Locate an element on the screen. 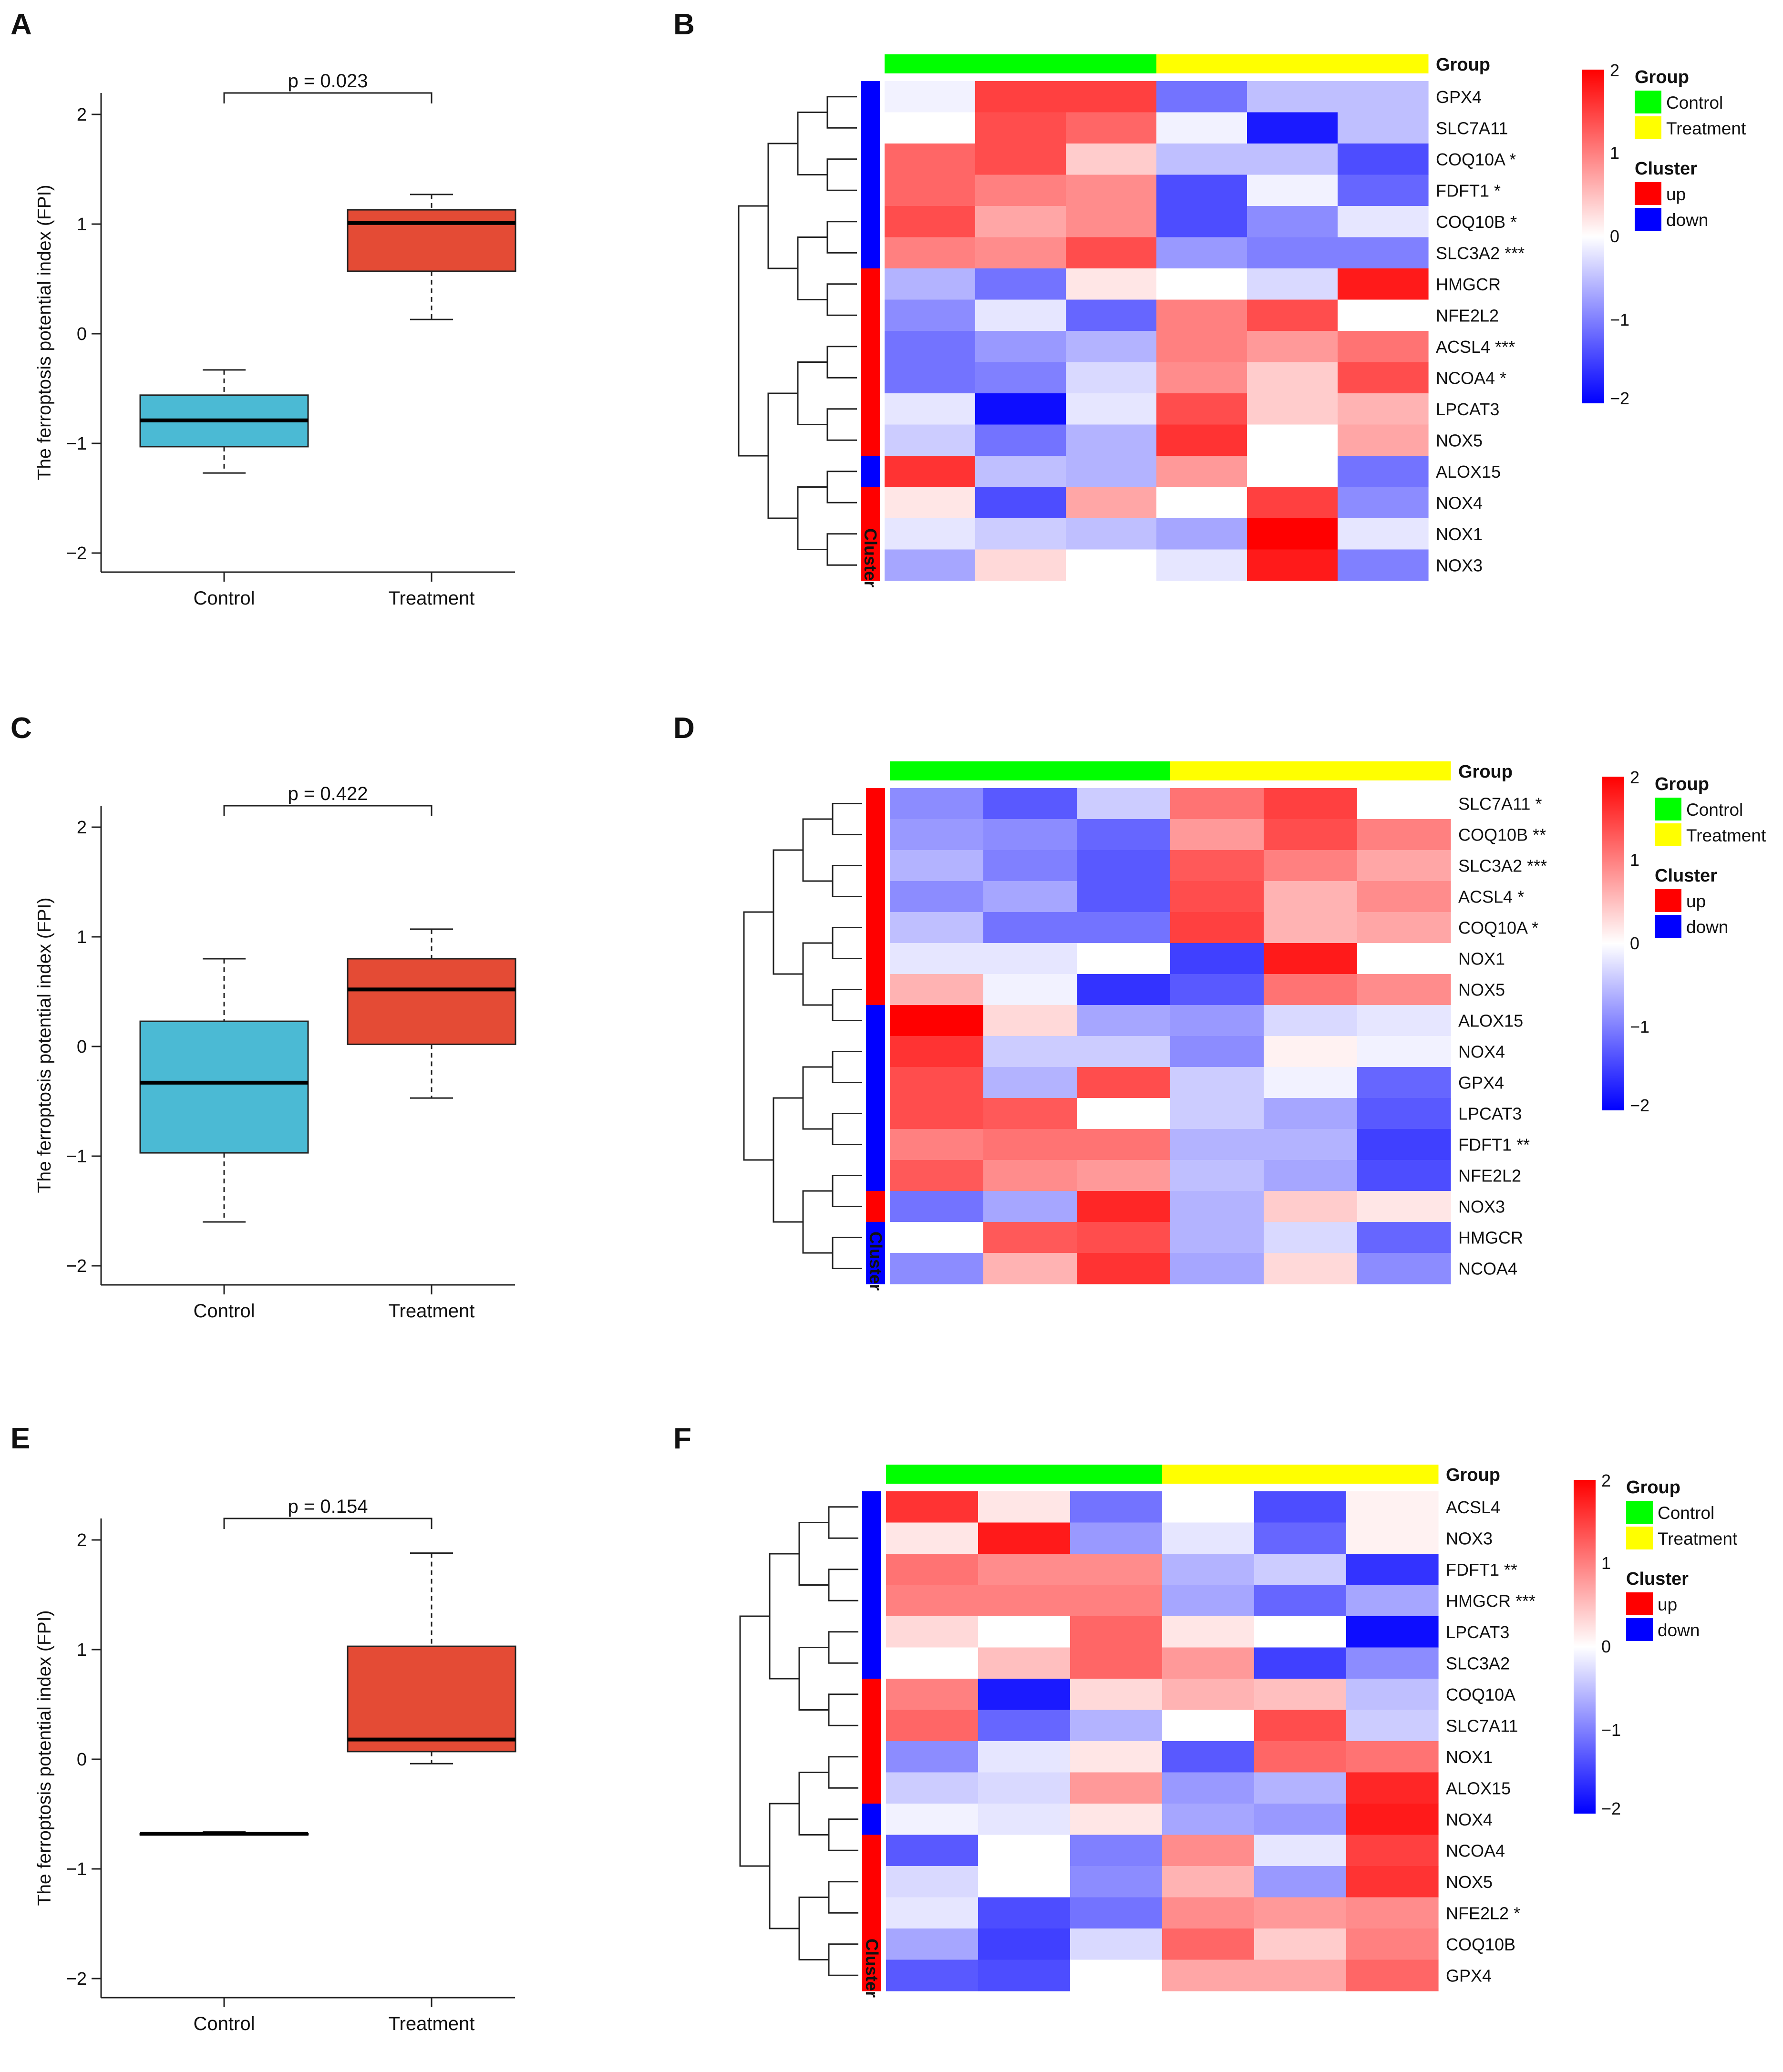 The image size is (1783, 2072). row-label-coq10a: COQ10A * is located at coordinates (1476, 159).